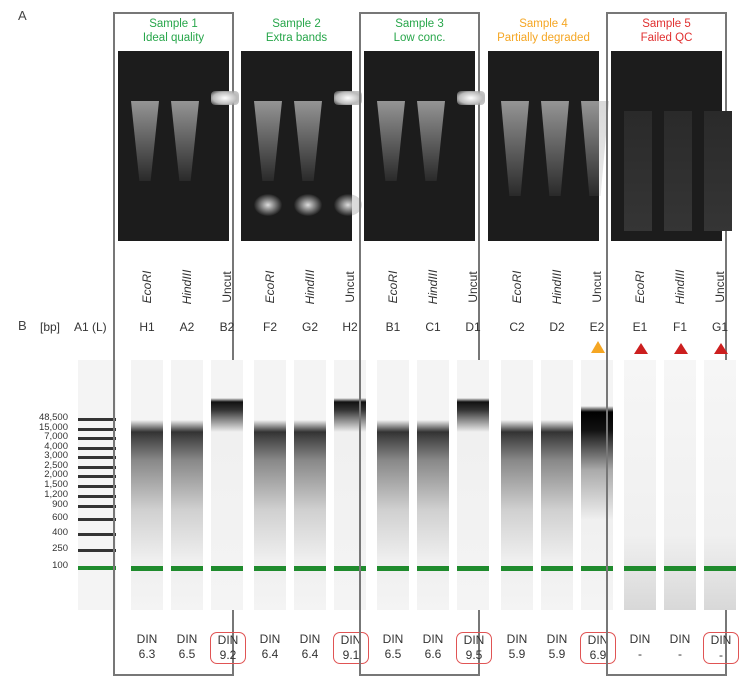 Image resolution: width=742 pixels, height=678 pixels. Describe the element at coordinates (53, 427) in the screenshot. I see `ladder-bp-label: 15,000` at that location.